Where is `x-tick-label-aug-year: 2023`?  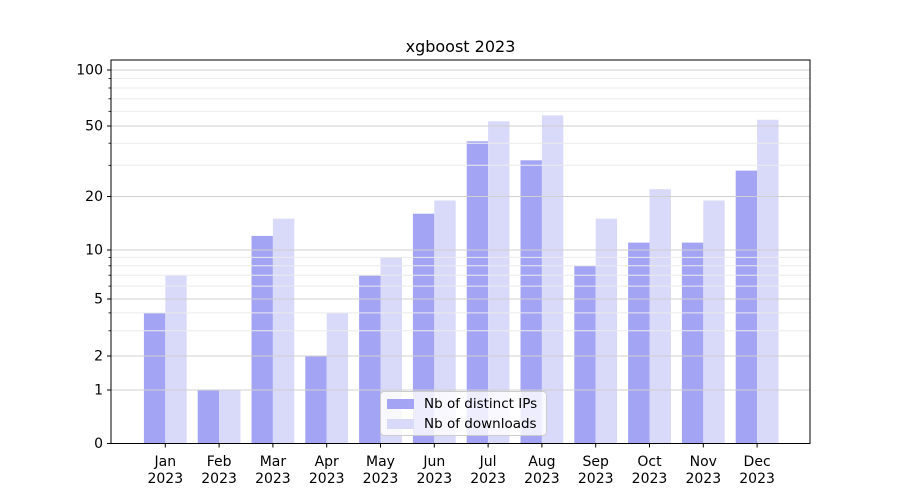 x-tick-label-aug-year: 2023 is located at coordinates (542, 479).